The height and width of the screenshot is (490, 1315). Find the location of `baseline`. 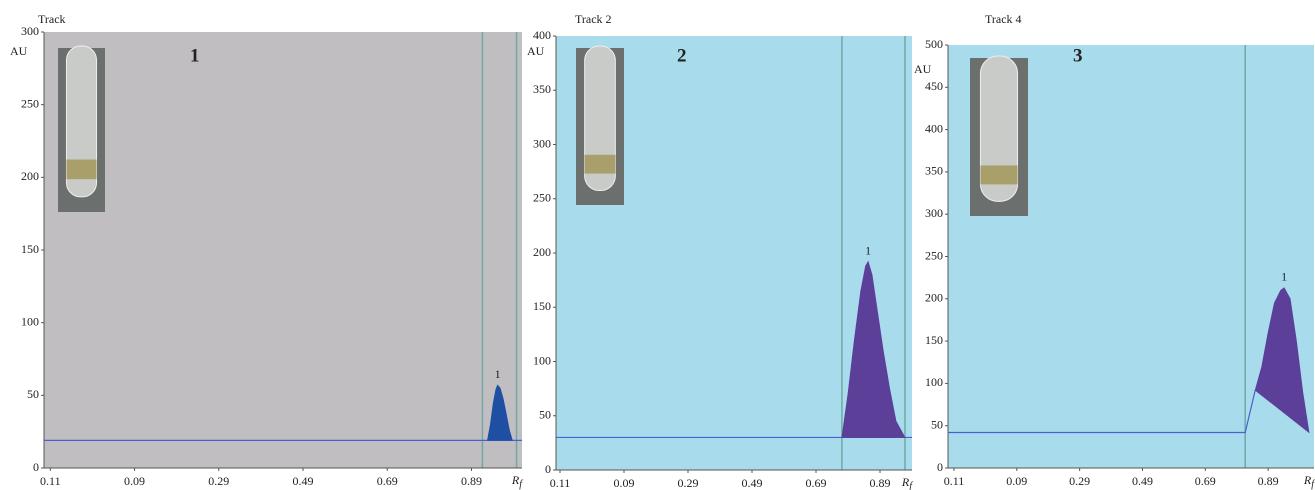

baseline is located at coordinates (1102, 412).